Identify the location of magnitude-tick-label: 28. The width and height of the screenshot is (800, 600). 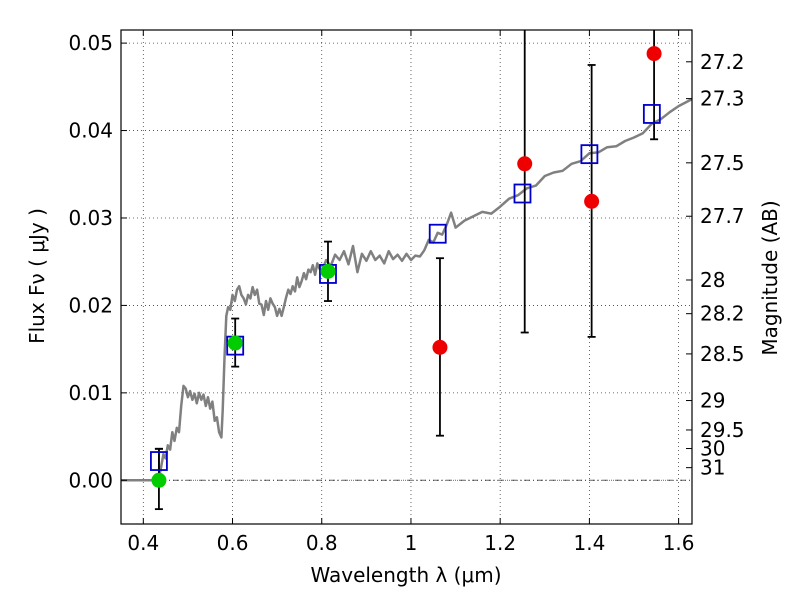
(712, 280).